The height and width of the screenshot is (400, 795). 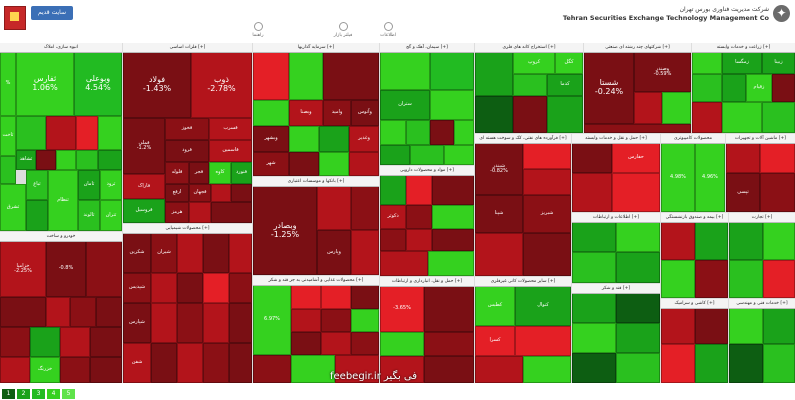 What do you see at coordinates (678, 177) in the screenshot?
I see `stock-tile: 4.98%` at bounding box center [678, 177].